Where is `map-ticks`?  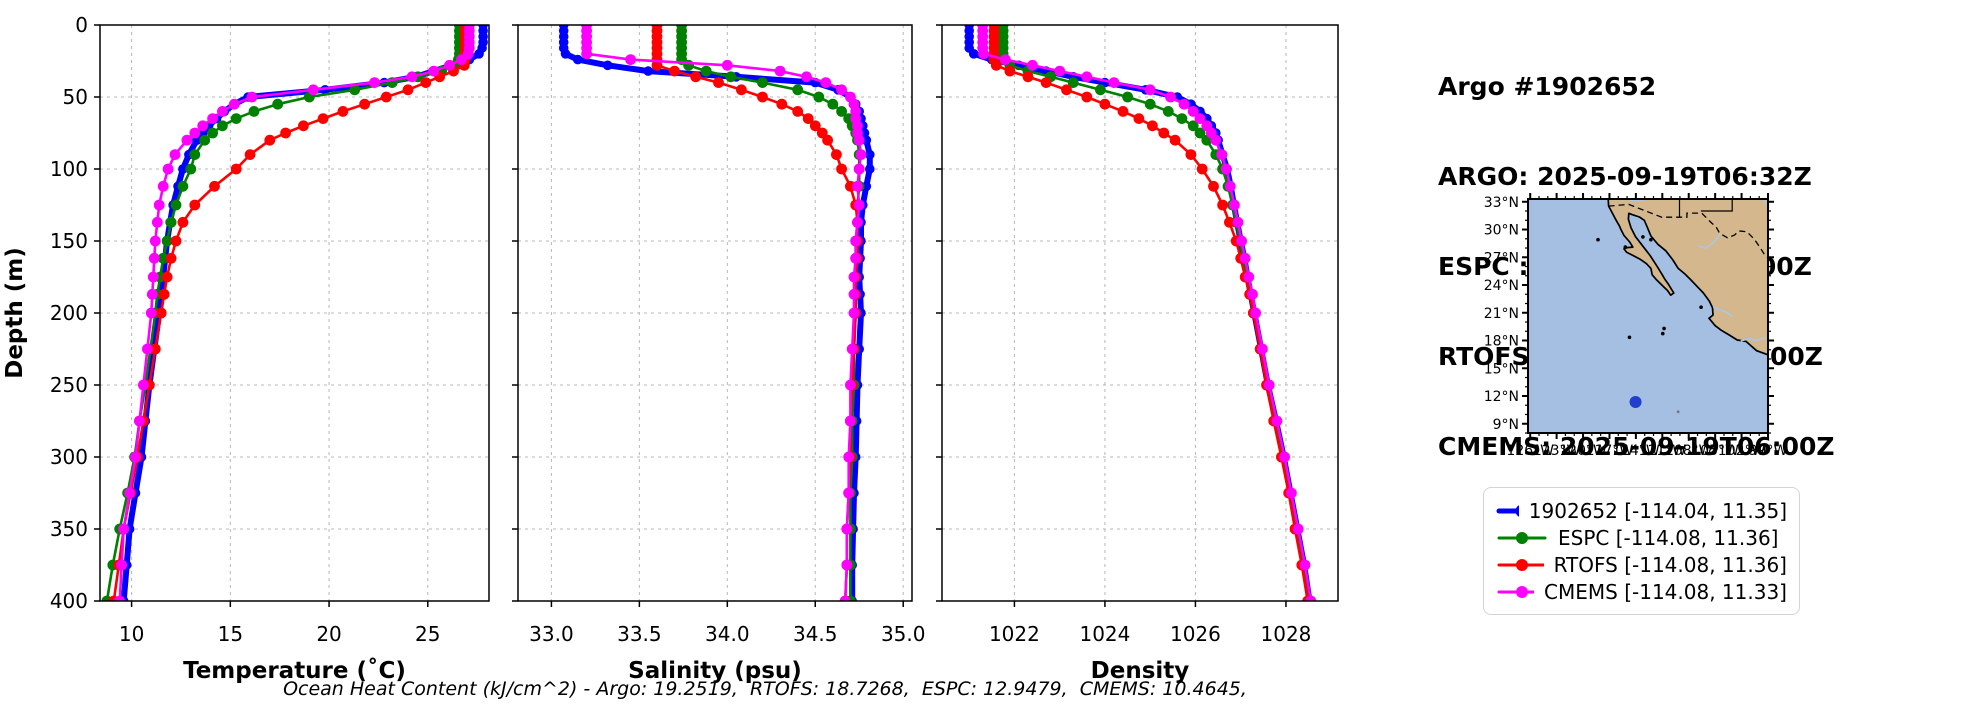 map-ticks is located at coordinates (1648, 316).